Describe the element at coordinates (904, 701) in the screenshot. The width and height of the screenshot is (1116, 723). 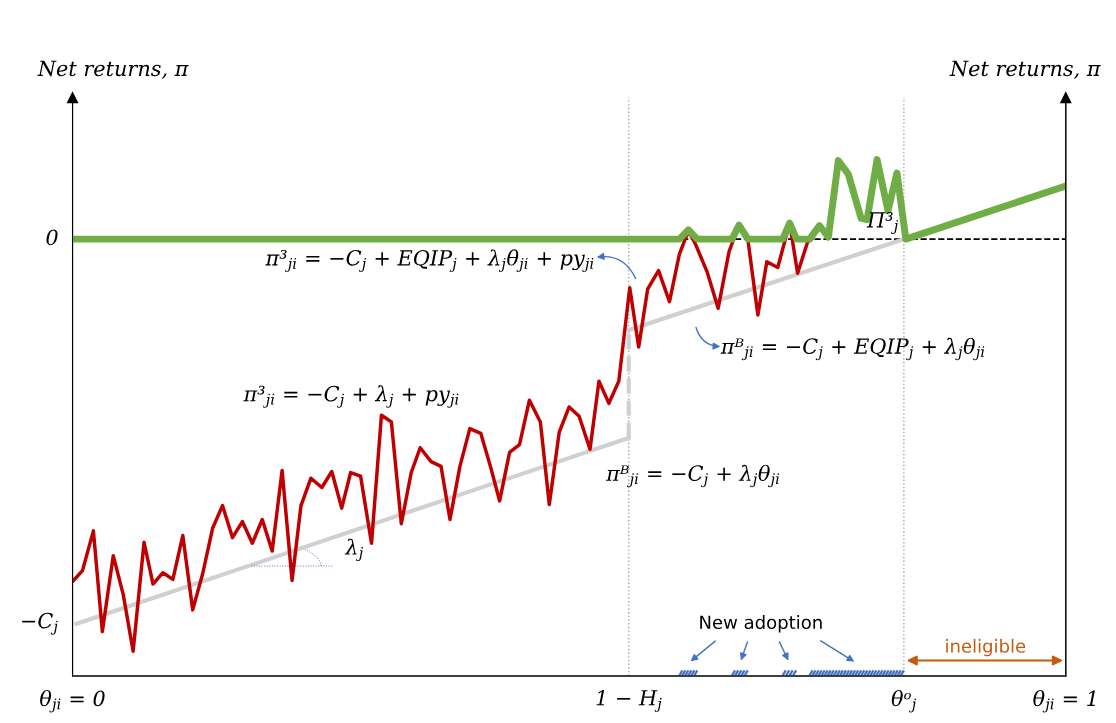
I see `x-tick-label: θᵒ$_{j}$` at that location.